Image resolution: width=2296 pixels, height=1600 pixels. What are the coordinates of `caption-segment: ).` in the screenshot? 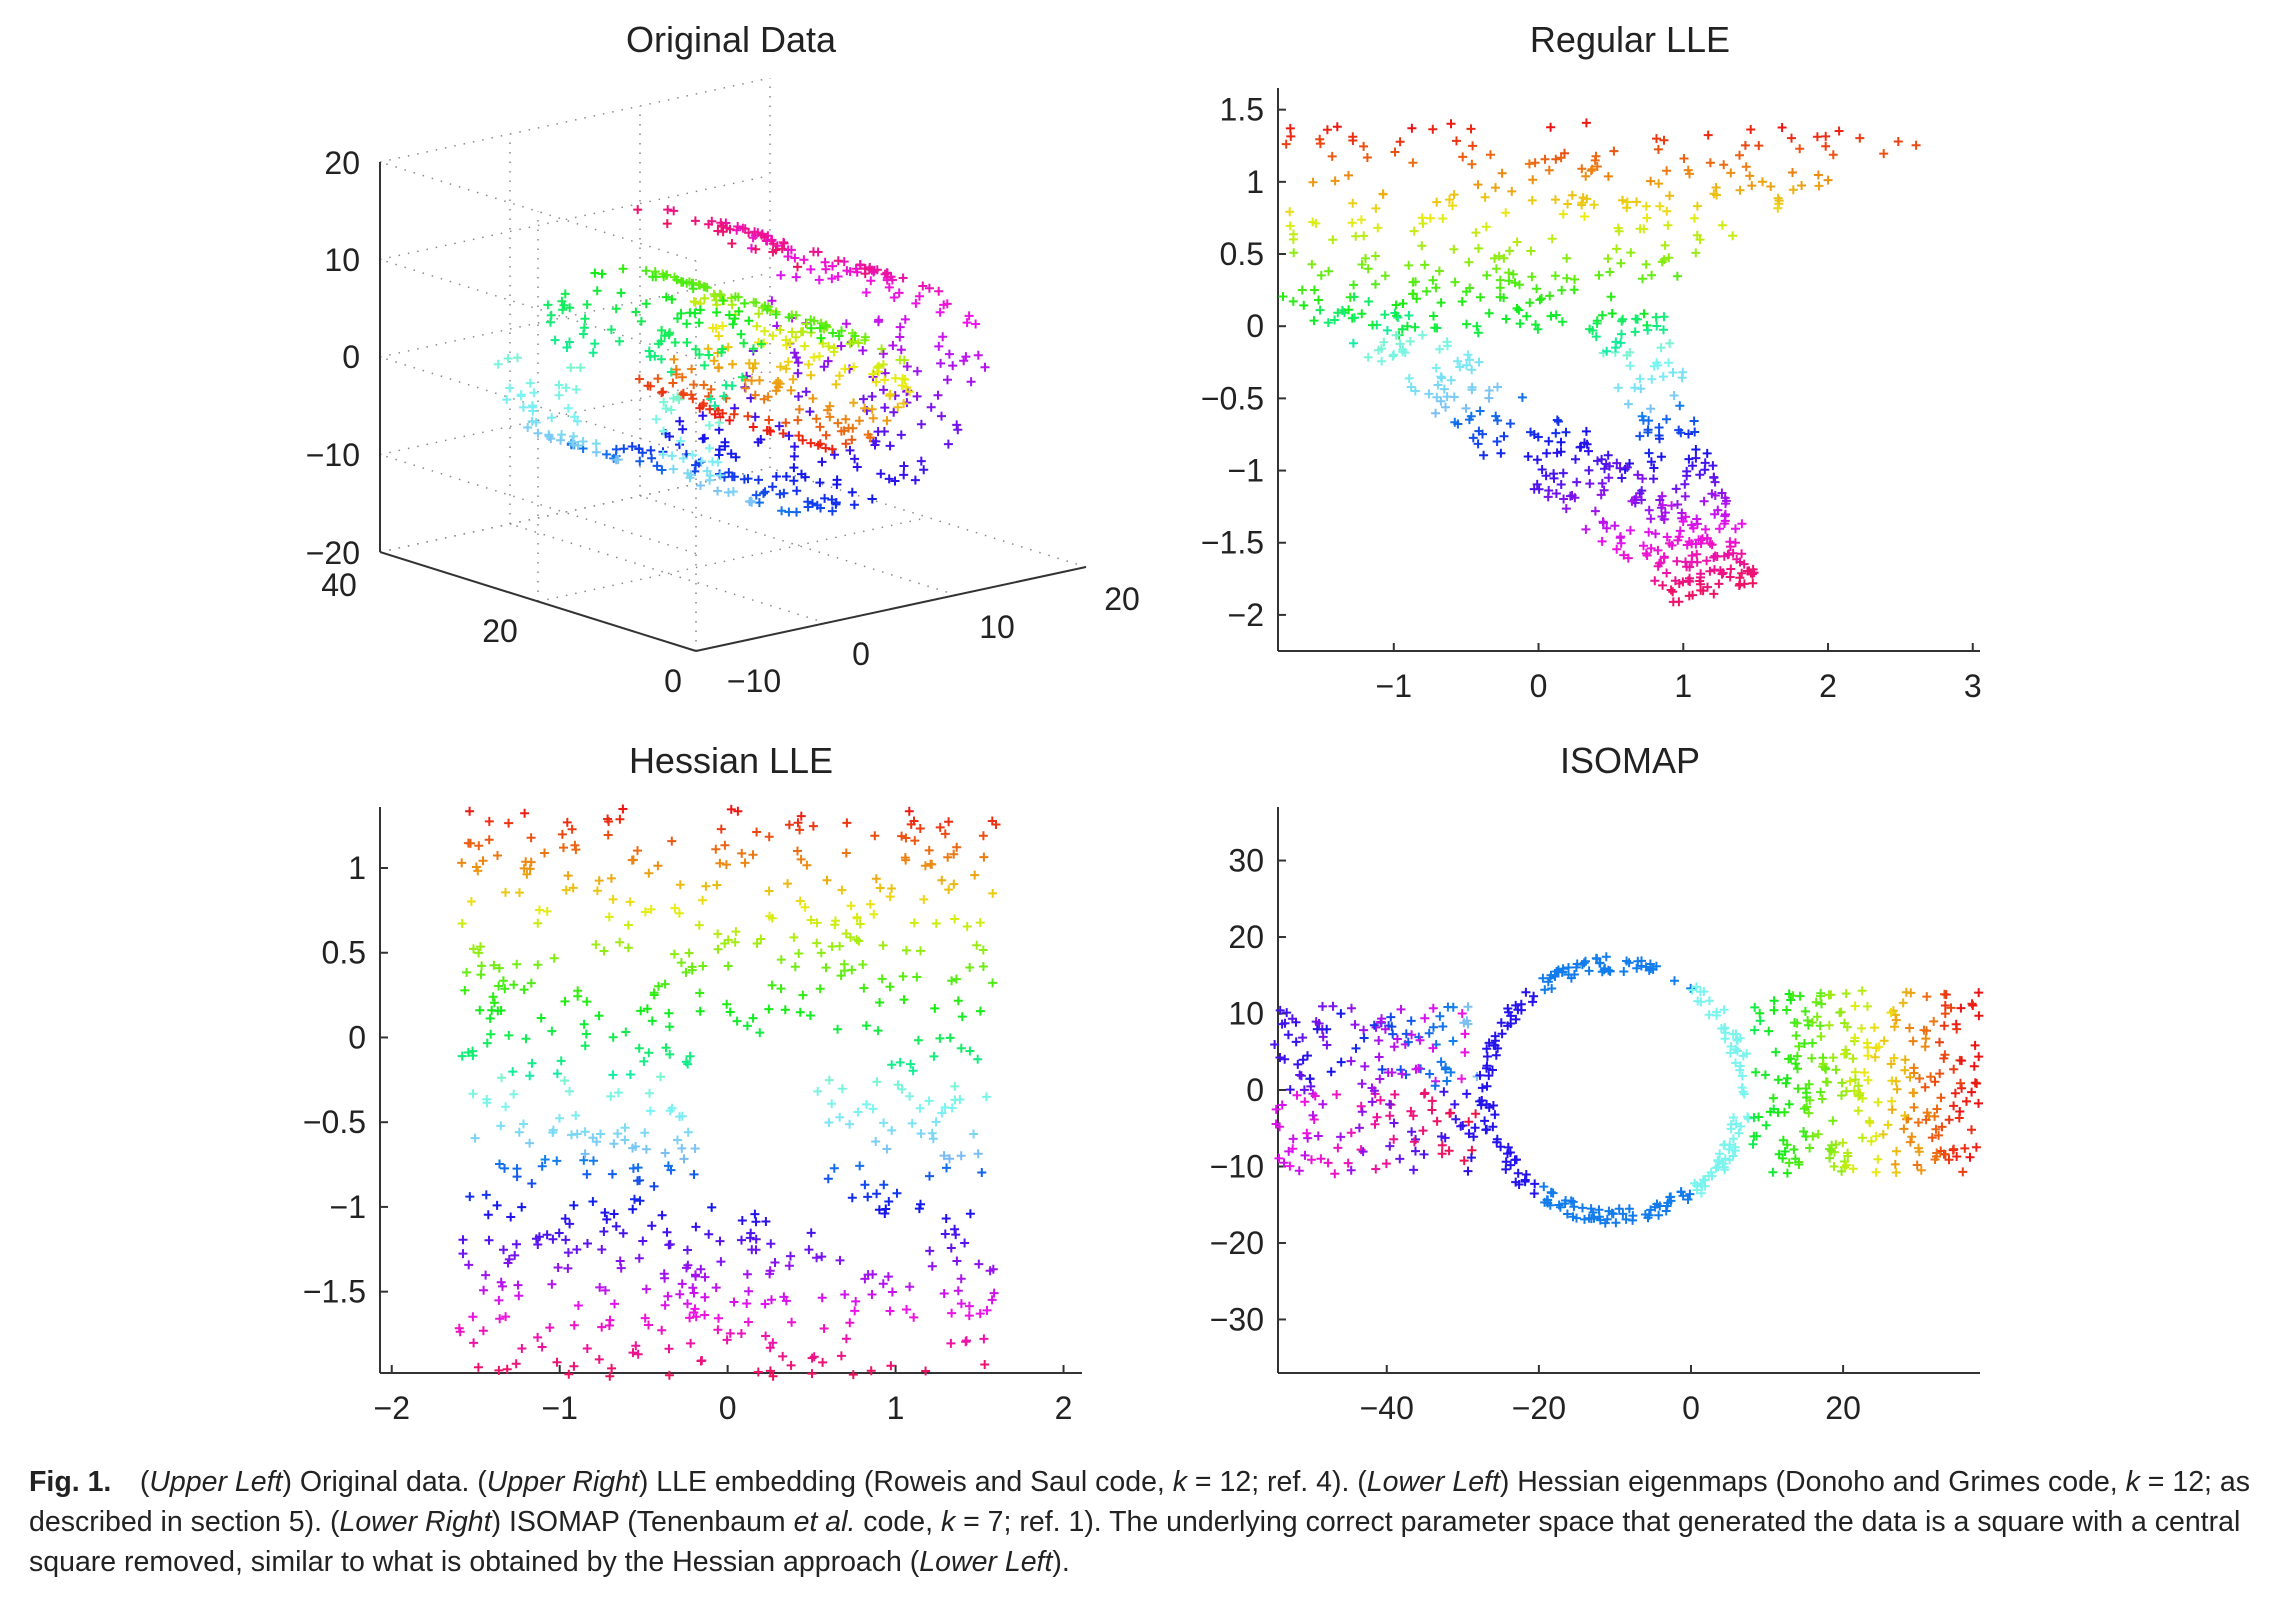 It's located at (1061, 1562).